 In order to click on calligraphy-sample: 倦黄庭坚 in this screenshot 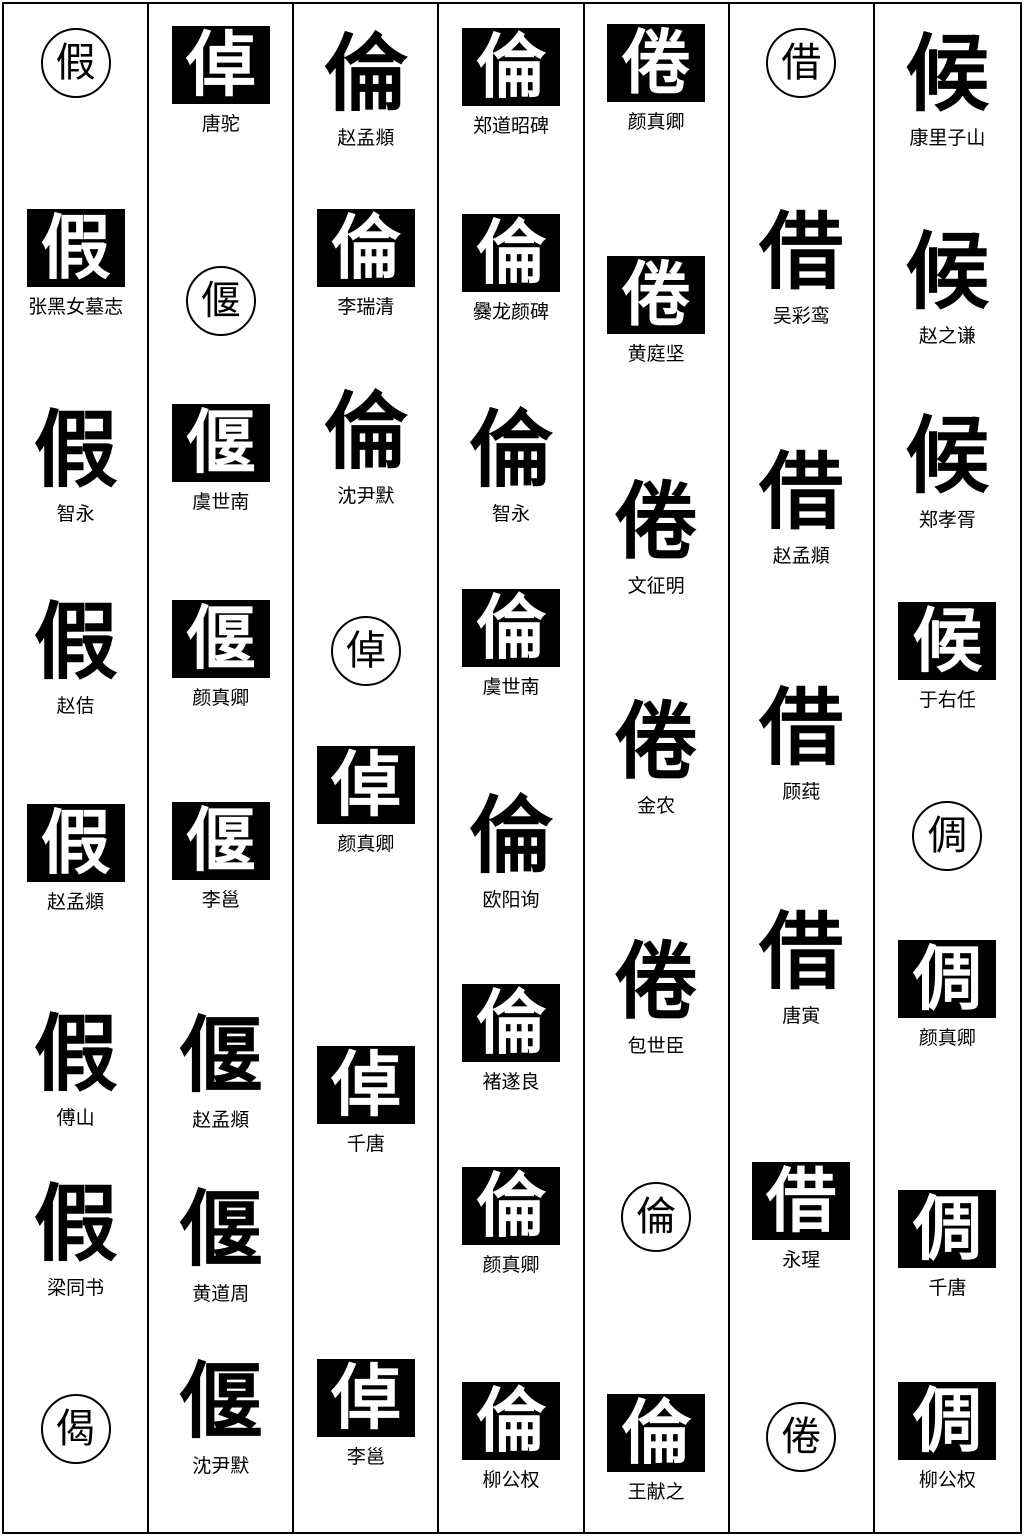, I will do `click(656, 311)`.